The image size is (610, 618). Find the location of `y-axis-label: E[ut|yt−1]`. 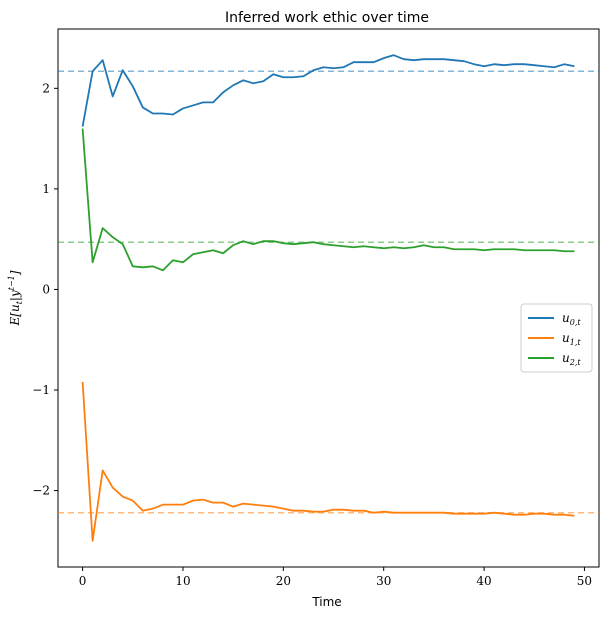

y-axis-label: E[ut|yt−1] is located at coordinates (15, 298).